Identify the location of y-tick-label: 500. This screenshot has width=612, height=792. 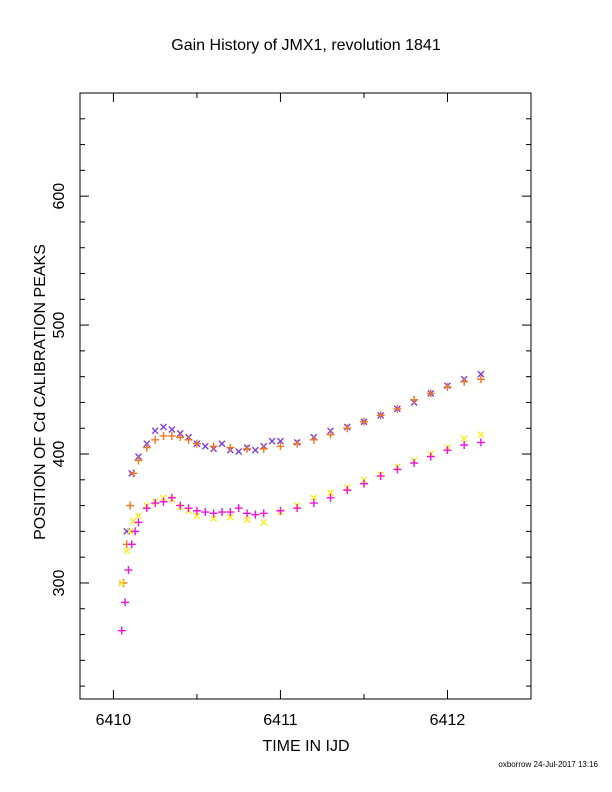
(59, 325).